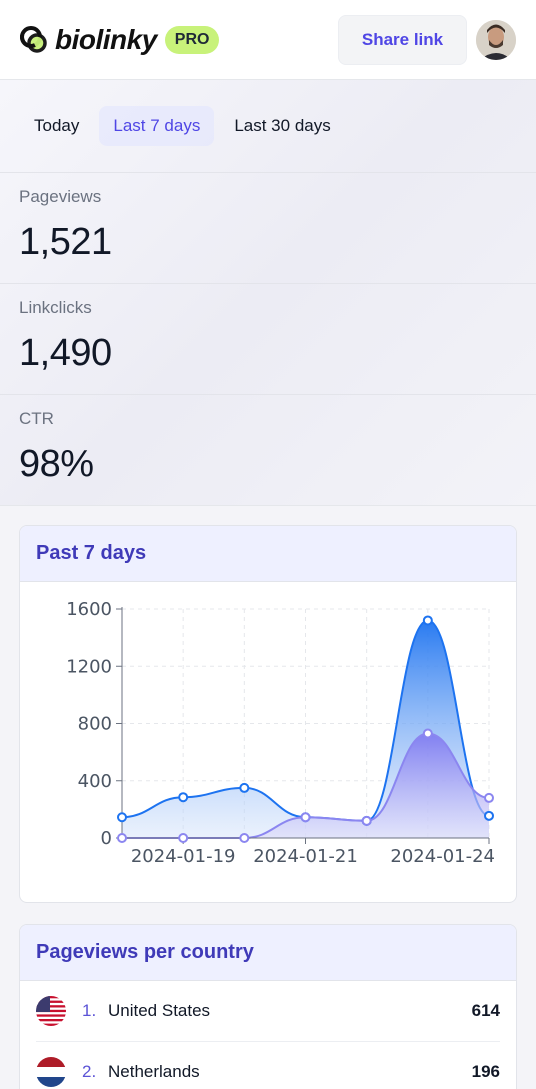 Image resolution: width=536 pixels, height=1089 pixels. I want to click on y-tick-label: 1200, so click(89, 666).